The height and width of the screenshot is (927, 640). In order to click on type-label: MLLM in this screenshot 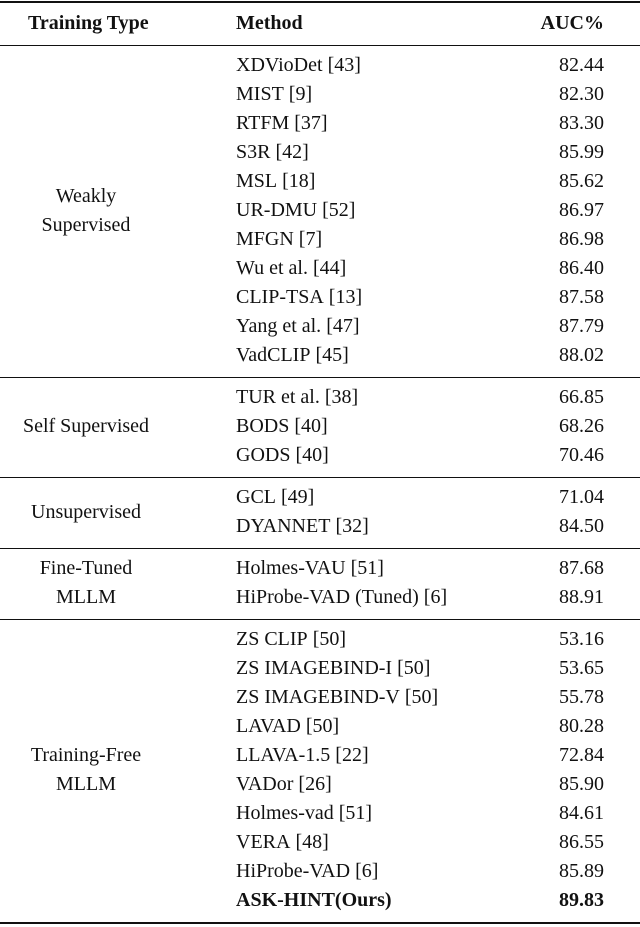, I will do `click(86, 597)`.